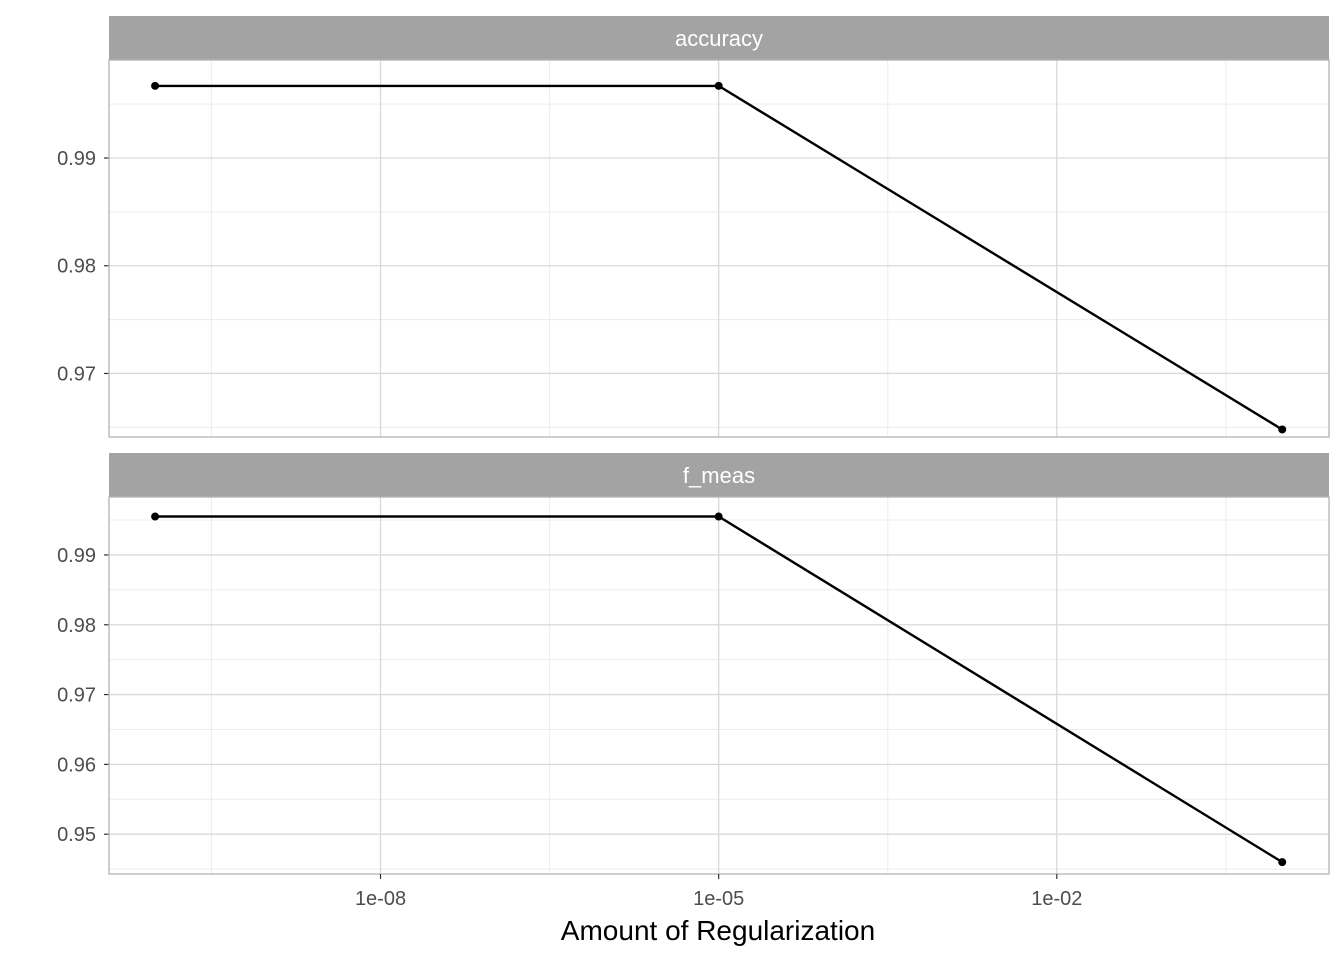 The image size is (1344, 960). Describe the element at coordinates (380, 899) in the screenshot. I see `x-tick-label: 1e-08` at that location.